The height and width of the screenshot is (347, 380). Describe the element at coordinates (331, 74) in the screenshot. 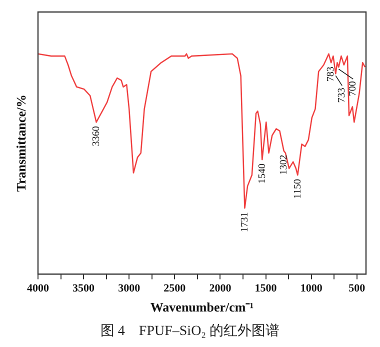

I see `annotation: 783` at that location.